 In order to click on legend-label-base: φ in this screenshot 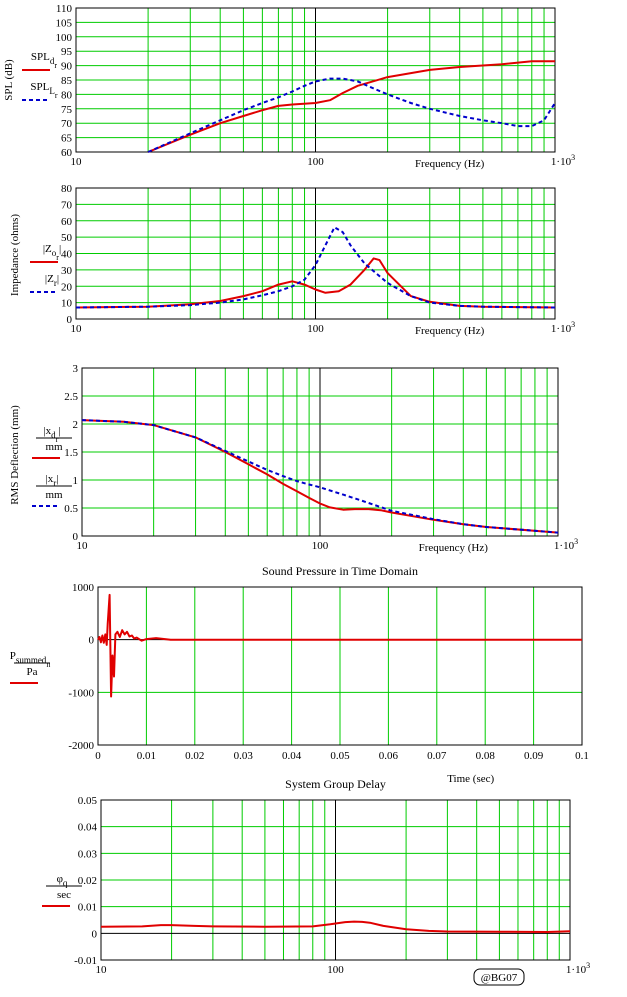, I will do `click(60, 879)`.